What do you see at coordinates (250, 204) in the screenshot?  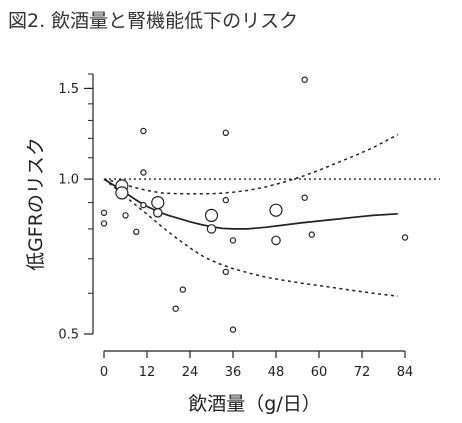 I see `estimate-curve` at bounding box center [250, 204].